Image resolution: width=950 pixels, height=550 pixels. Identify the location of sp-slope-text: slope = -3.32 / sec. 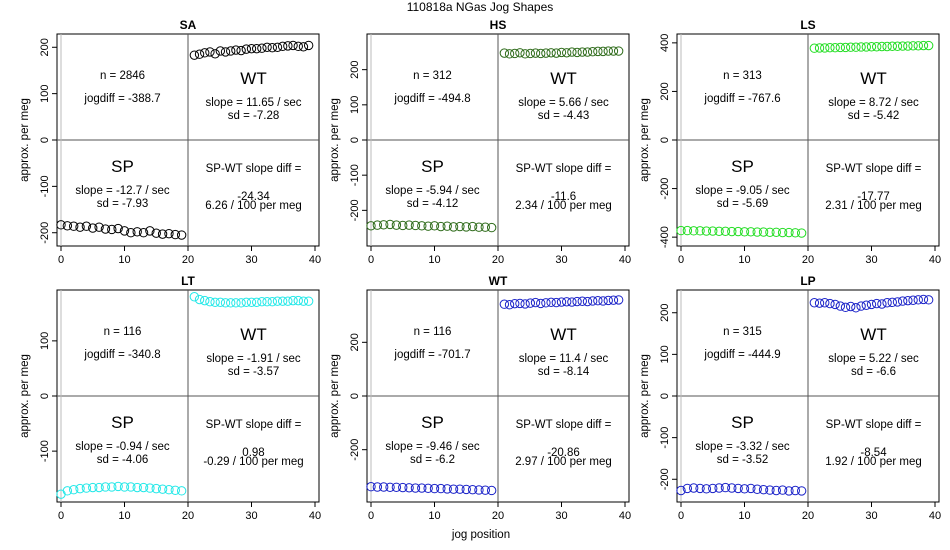
(742, 447).